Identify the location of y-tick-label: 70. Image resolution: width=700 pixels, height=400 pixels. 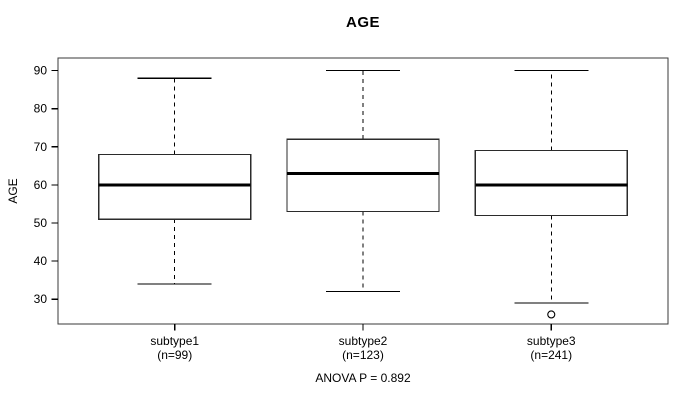
(41, 147).